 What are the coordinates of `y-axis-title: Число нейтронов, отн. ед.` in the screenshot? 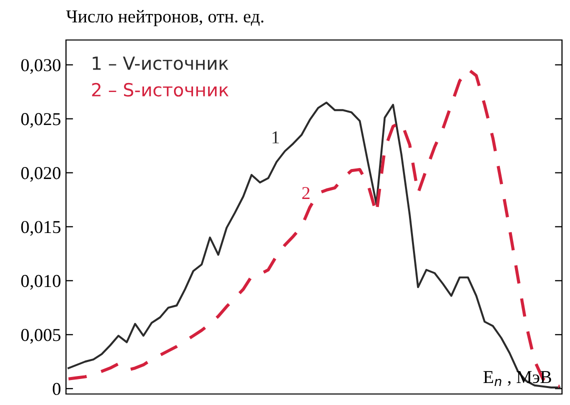 It's located at (165, 18).